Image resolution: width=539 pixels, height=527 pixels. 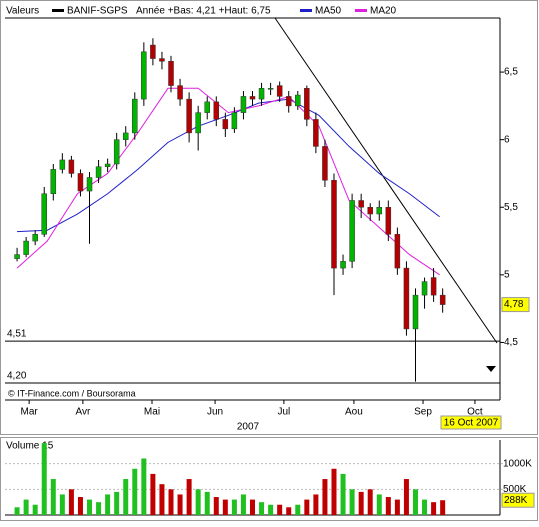 What do you see at coordinates (514, 304) in the screenshot?
I see `last-price: 4,78` at bounding box center [514, 304].